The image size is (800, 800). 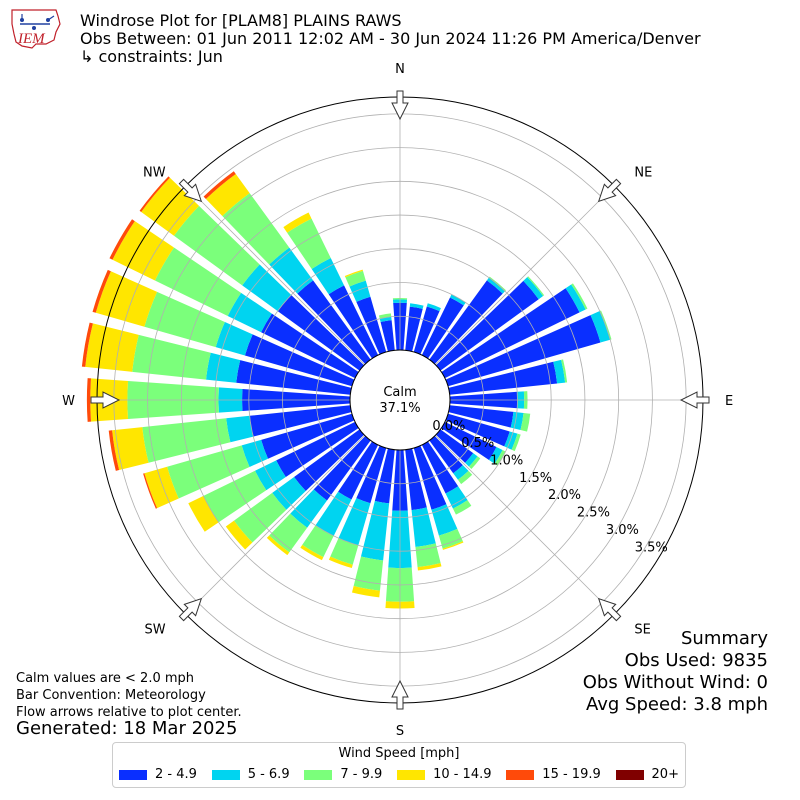 I want to click on legend-label: 15 - 19.9, so click(x=571, y=774).